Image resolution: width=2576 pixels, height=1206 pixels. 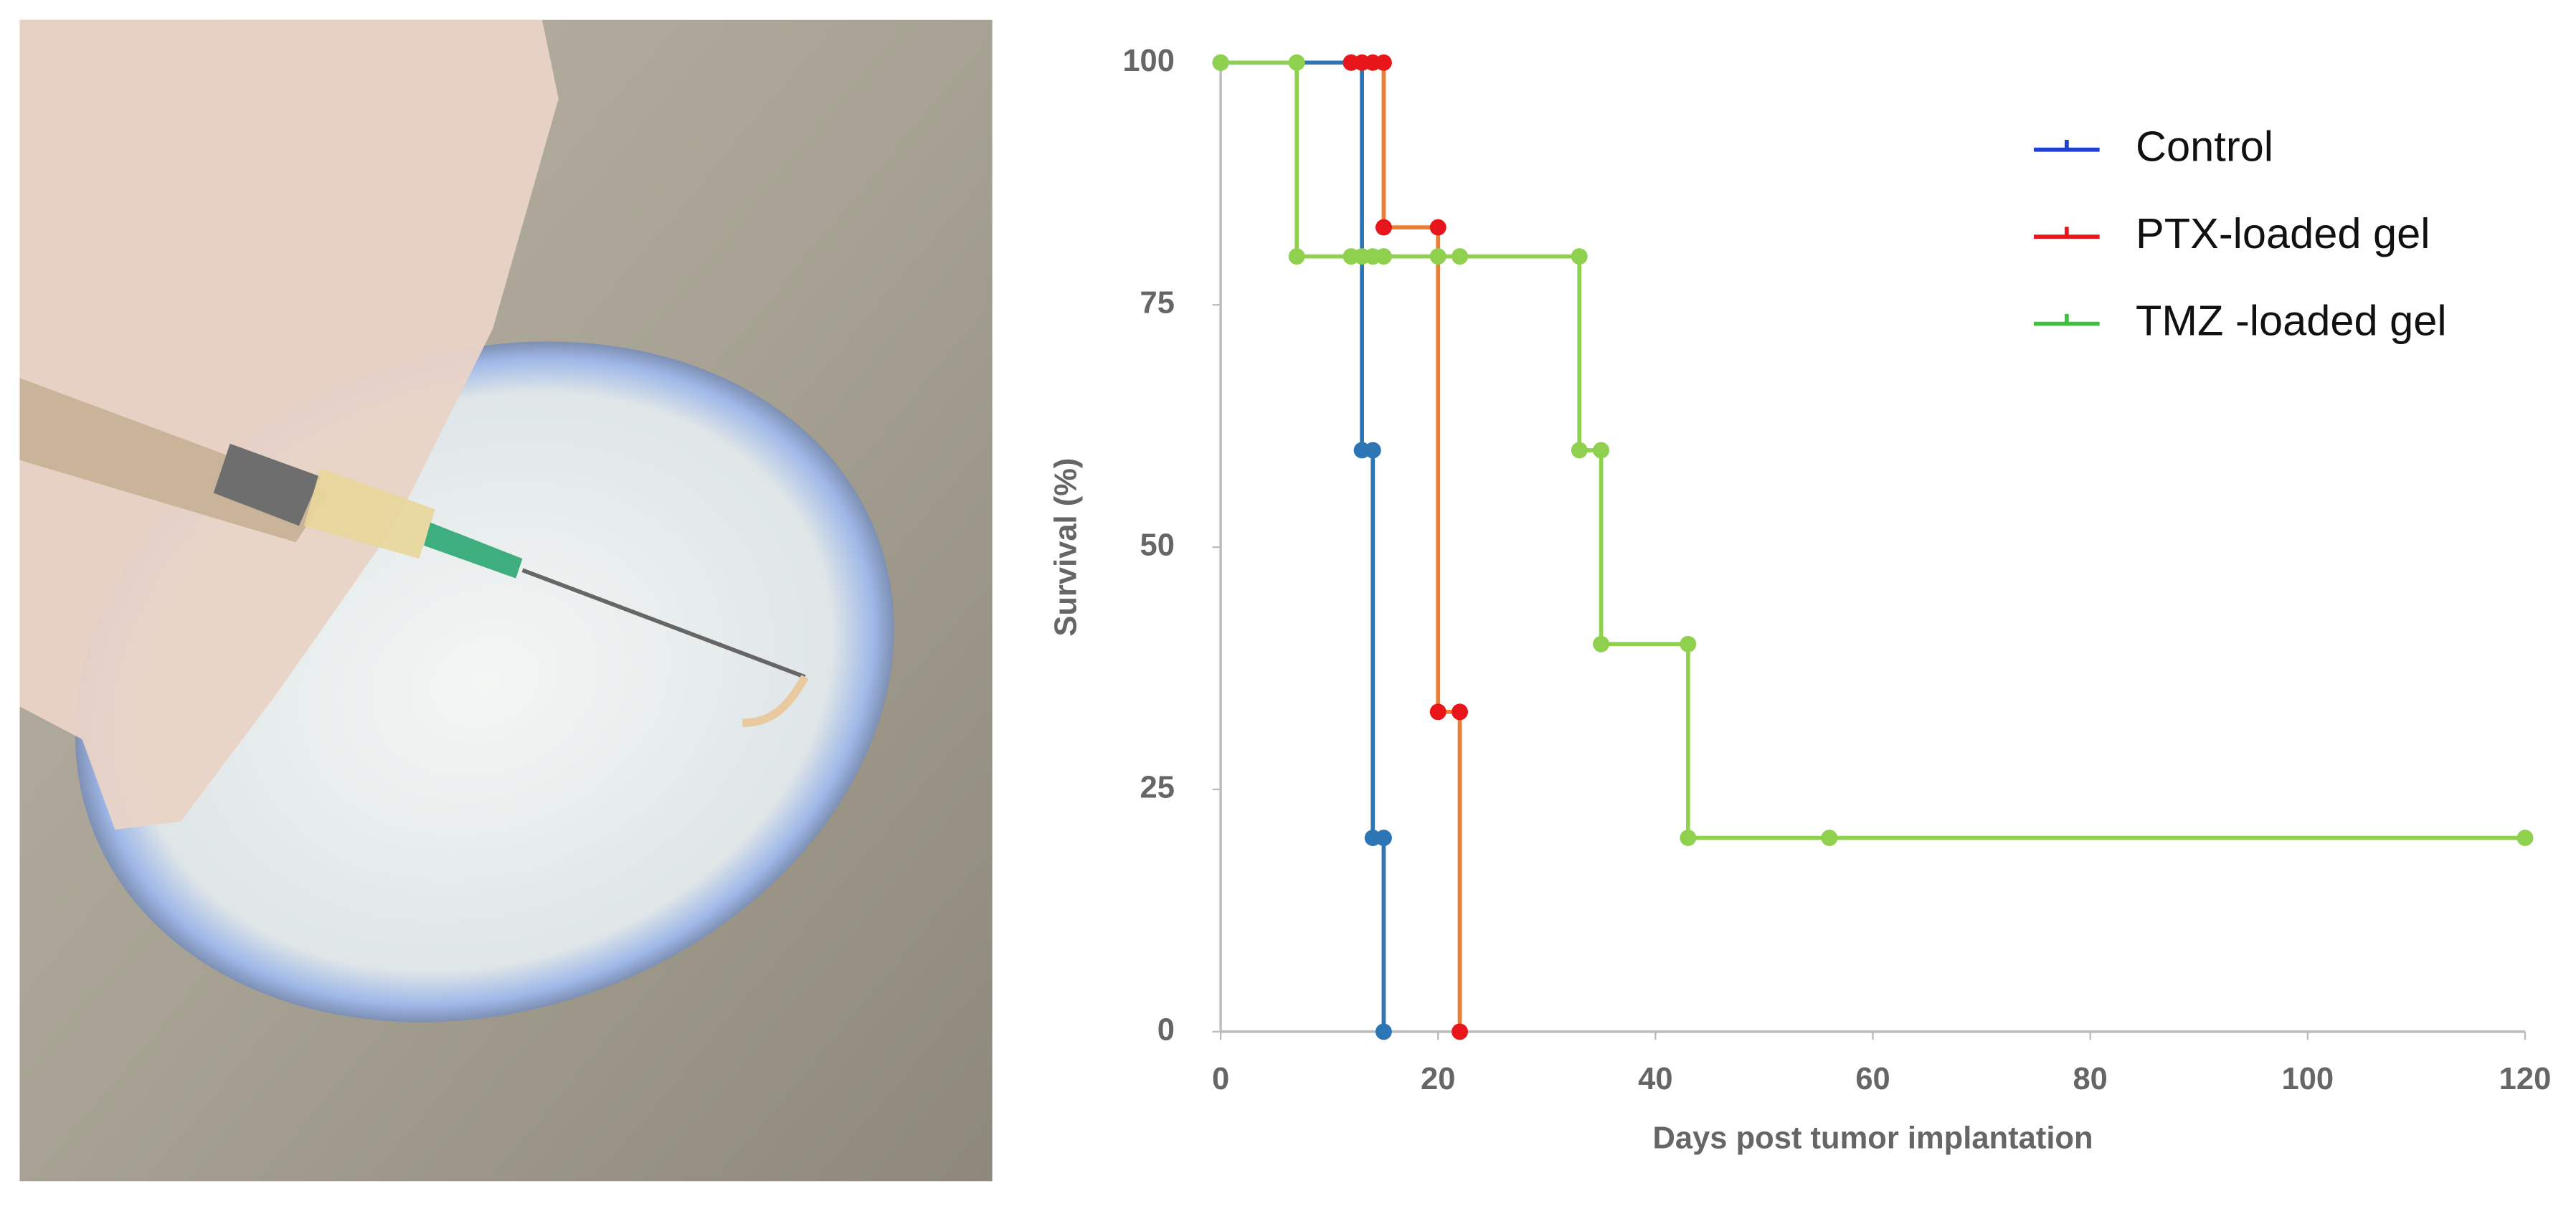 What do you see at coordinates (2090, 1079) in the screenshot?
I see `x-tick-label: 80` at bounding box center [2090, 1079].